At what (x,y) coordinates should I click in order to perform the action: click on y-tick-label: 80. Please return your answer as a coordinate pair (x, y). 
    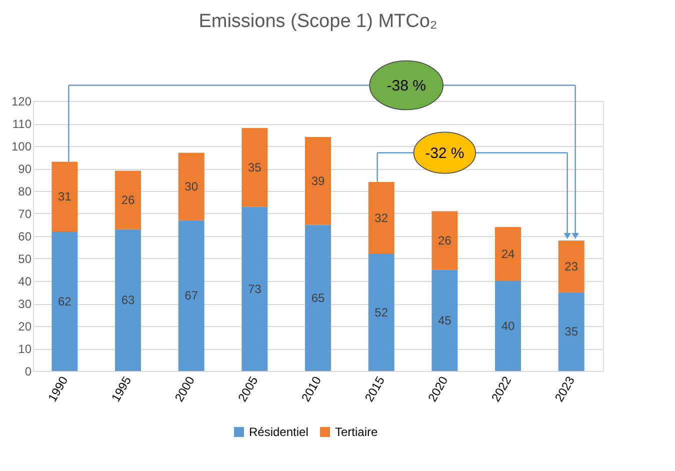
    Looking at the image, I should click on (25, 191).